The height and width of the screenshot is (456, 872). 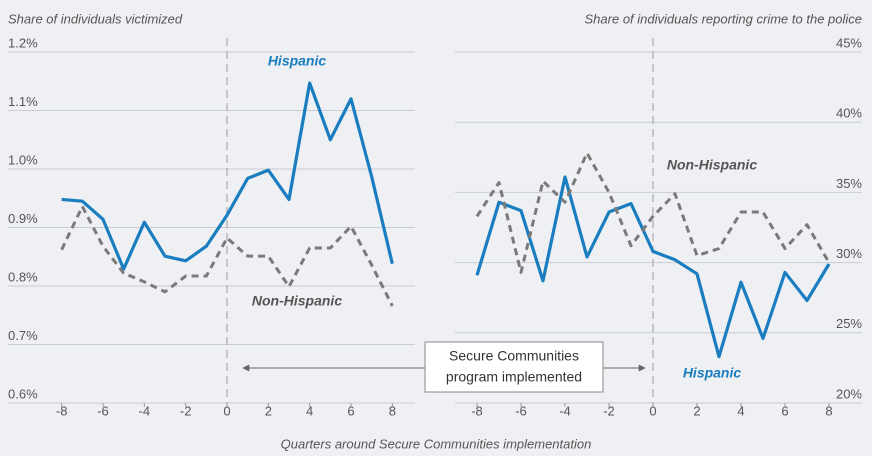 I want to click on y-tick-label: 0.6%, so click(x=23, y=393).